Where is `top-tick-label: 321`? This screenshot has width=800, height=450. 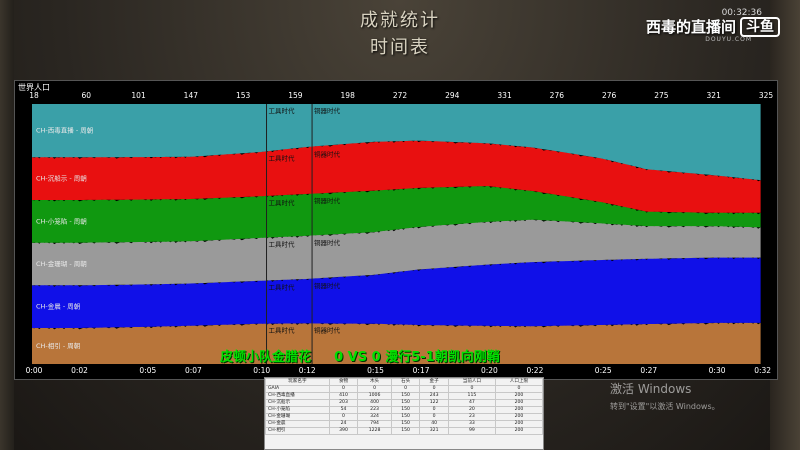
top-tick-label: 321 is located at coordinates (713, 95).